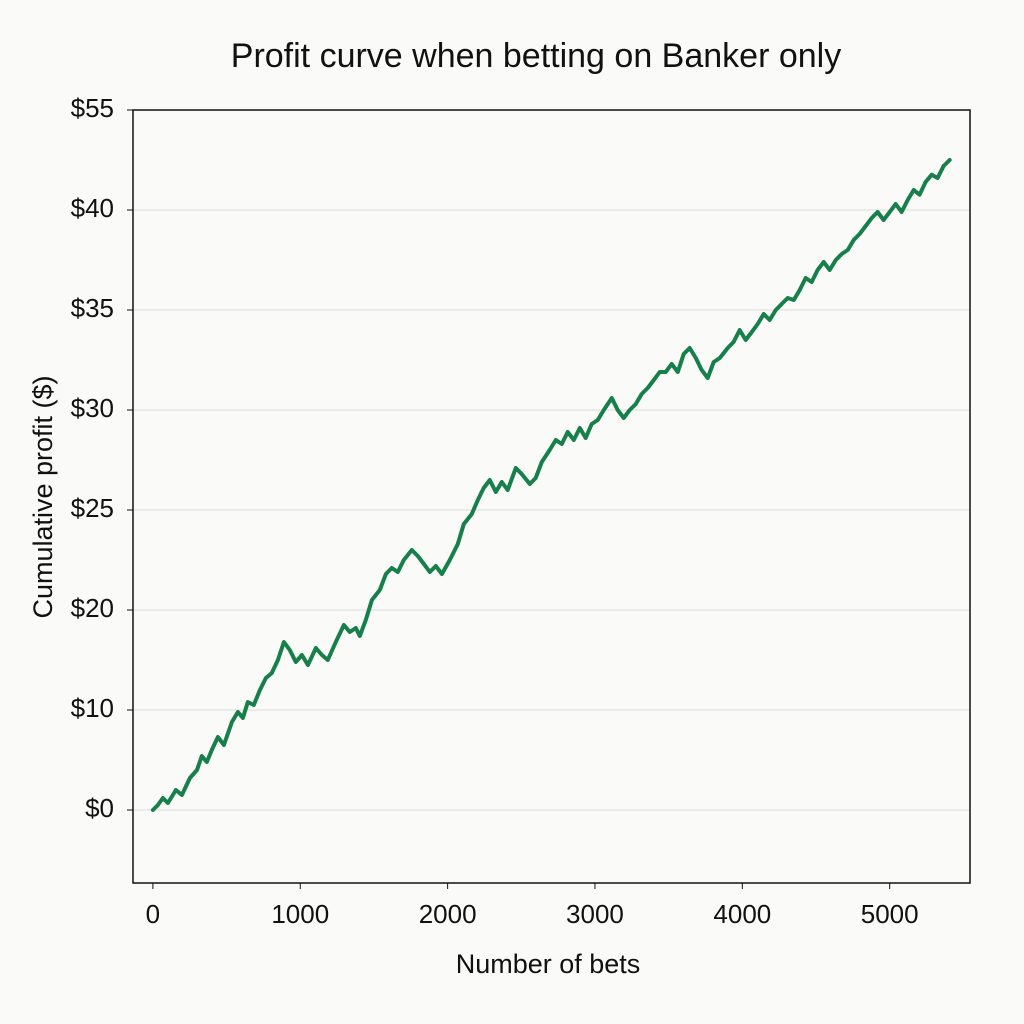 This screenshot has width=1024, height=1024. I want to click on y-tick-label: $20, so click(92, 608).